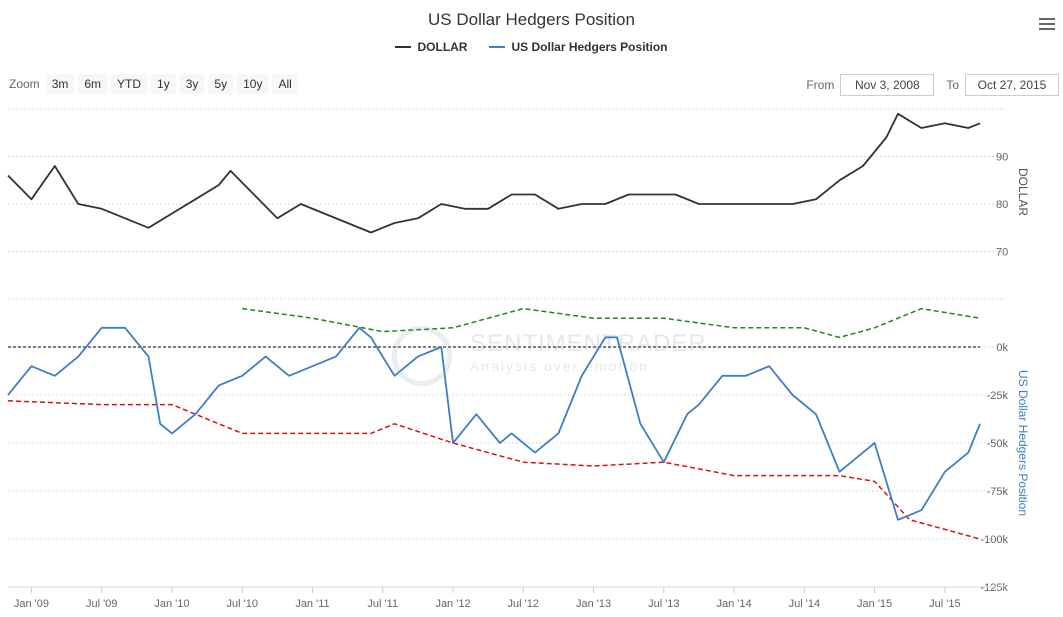  Describe the element at coordinates (994, 468) in the screenshot. I see `hedgers-y-axis: 0k -25k -50k -75k -100k -125k` at that location.